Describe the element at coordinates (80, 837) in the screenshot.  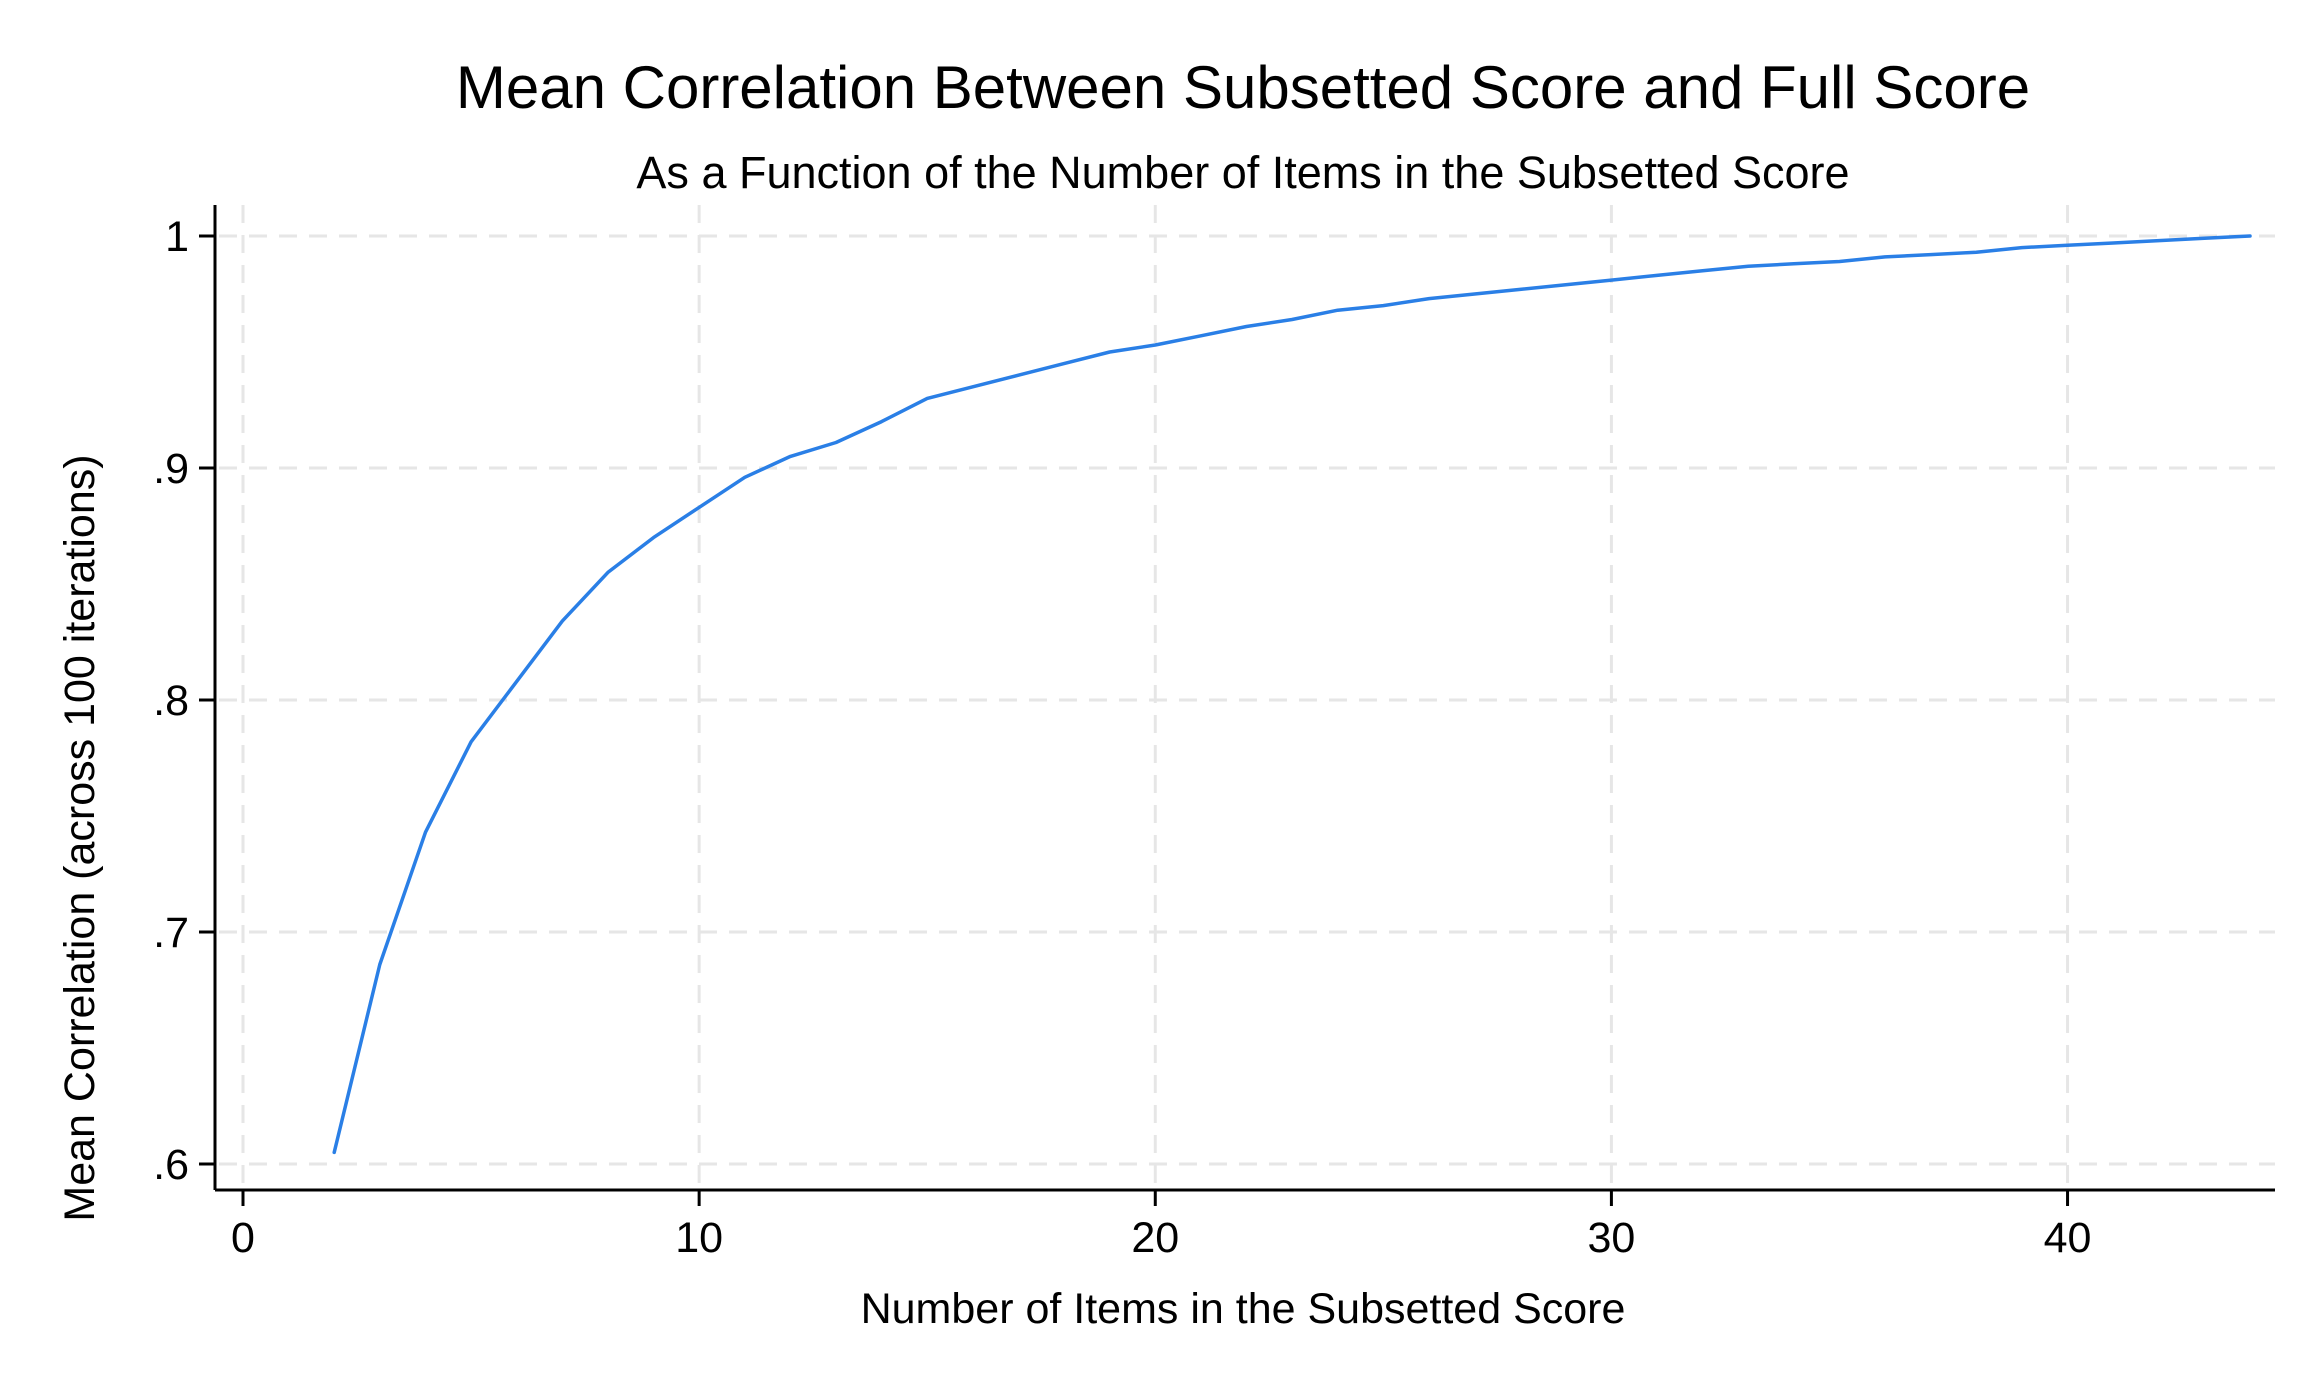
I see `y-axis-label: Mean Correlation (across 100 iterations)` at that location.